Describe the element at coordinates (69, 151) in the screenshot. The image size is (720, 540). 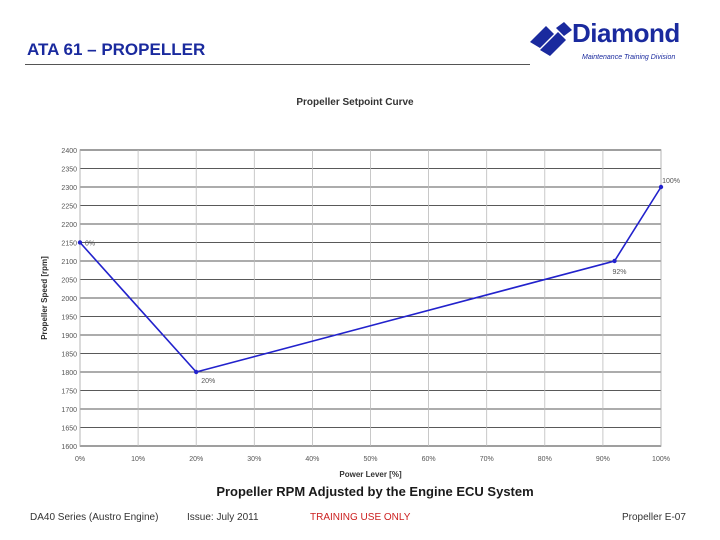
I see `y-tick-label: 2400` at that location.